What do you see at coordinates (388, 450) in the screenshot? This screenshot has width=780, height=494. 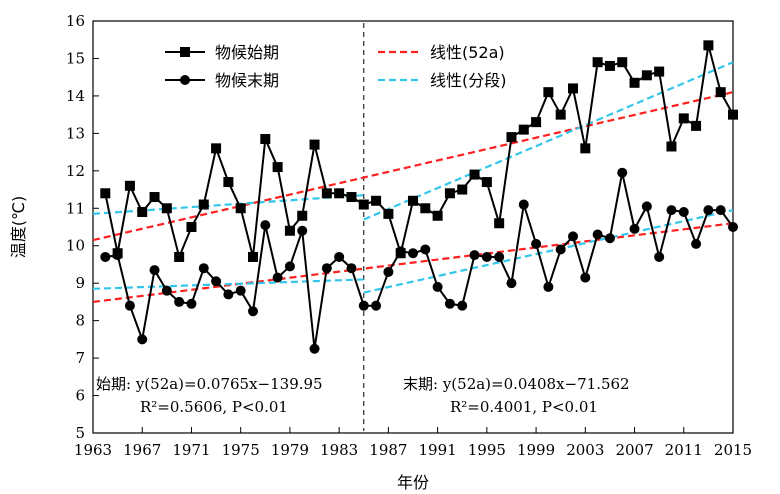 I see `x-tick-label: 1987` at bounding box center [388, 450].